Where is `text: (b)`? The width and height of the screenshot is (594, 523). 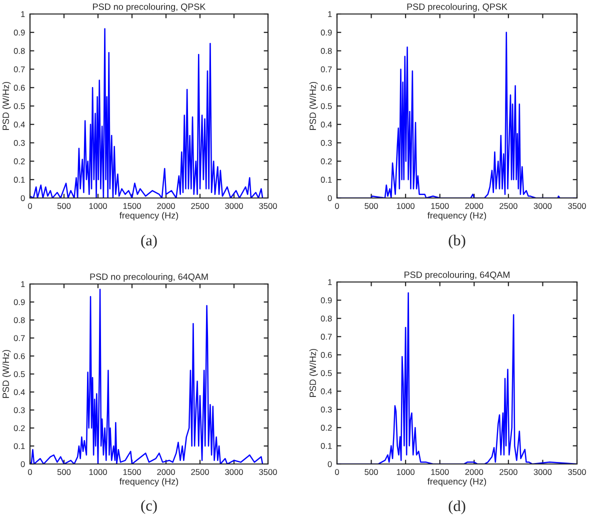 text: (b) is located at coordinates (457, 241).